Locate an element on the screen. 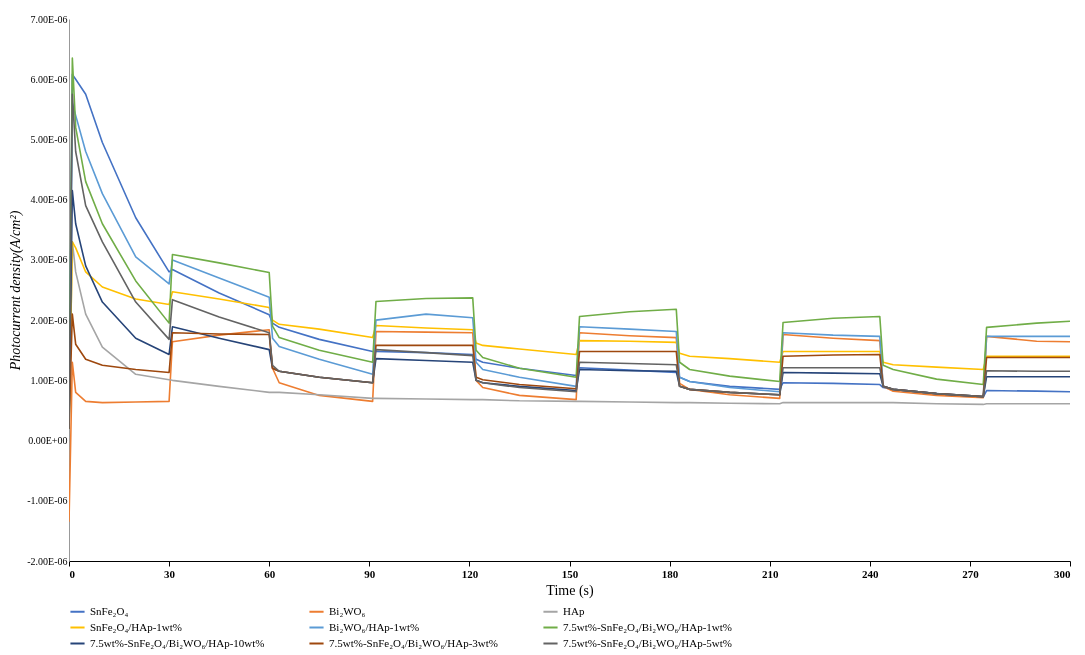  y-tick-label: 4.00E-06 is located at coordinates (49, 200).